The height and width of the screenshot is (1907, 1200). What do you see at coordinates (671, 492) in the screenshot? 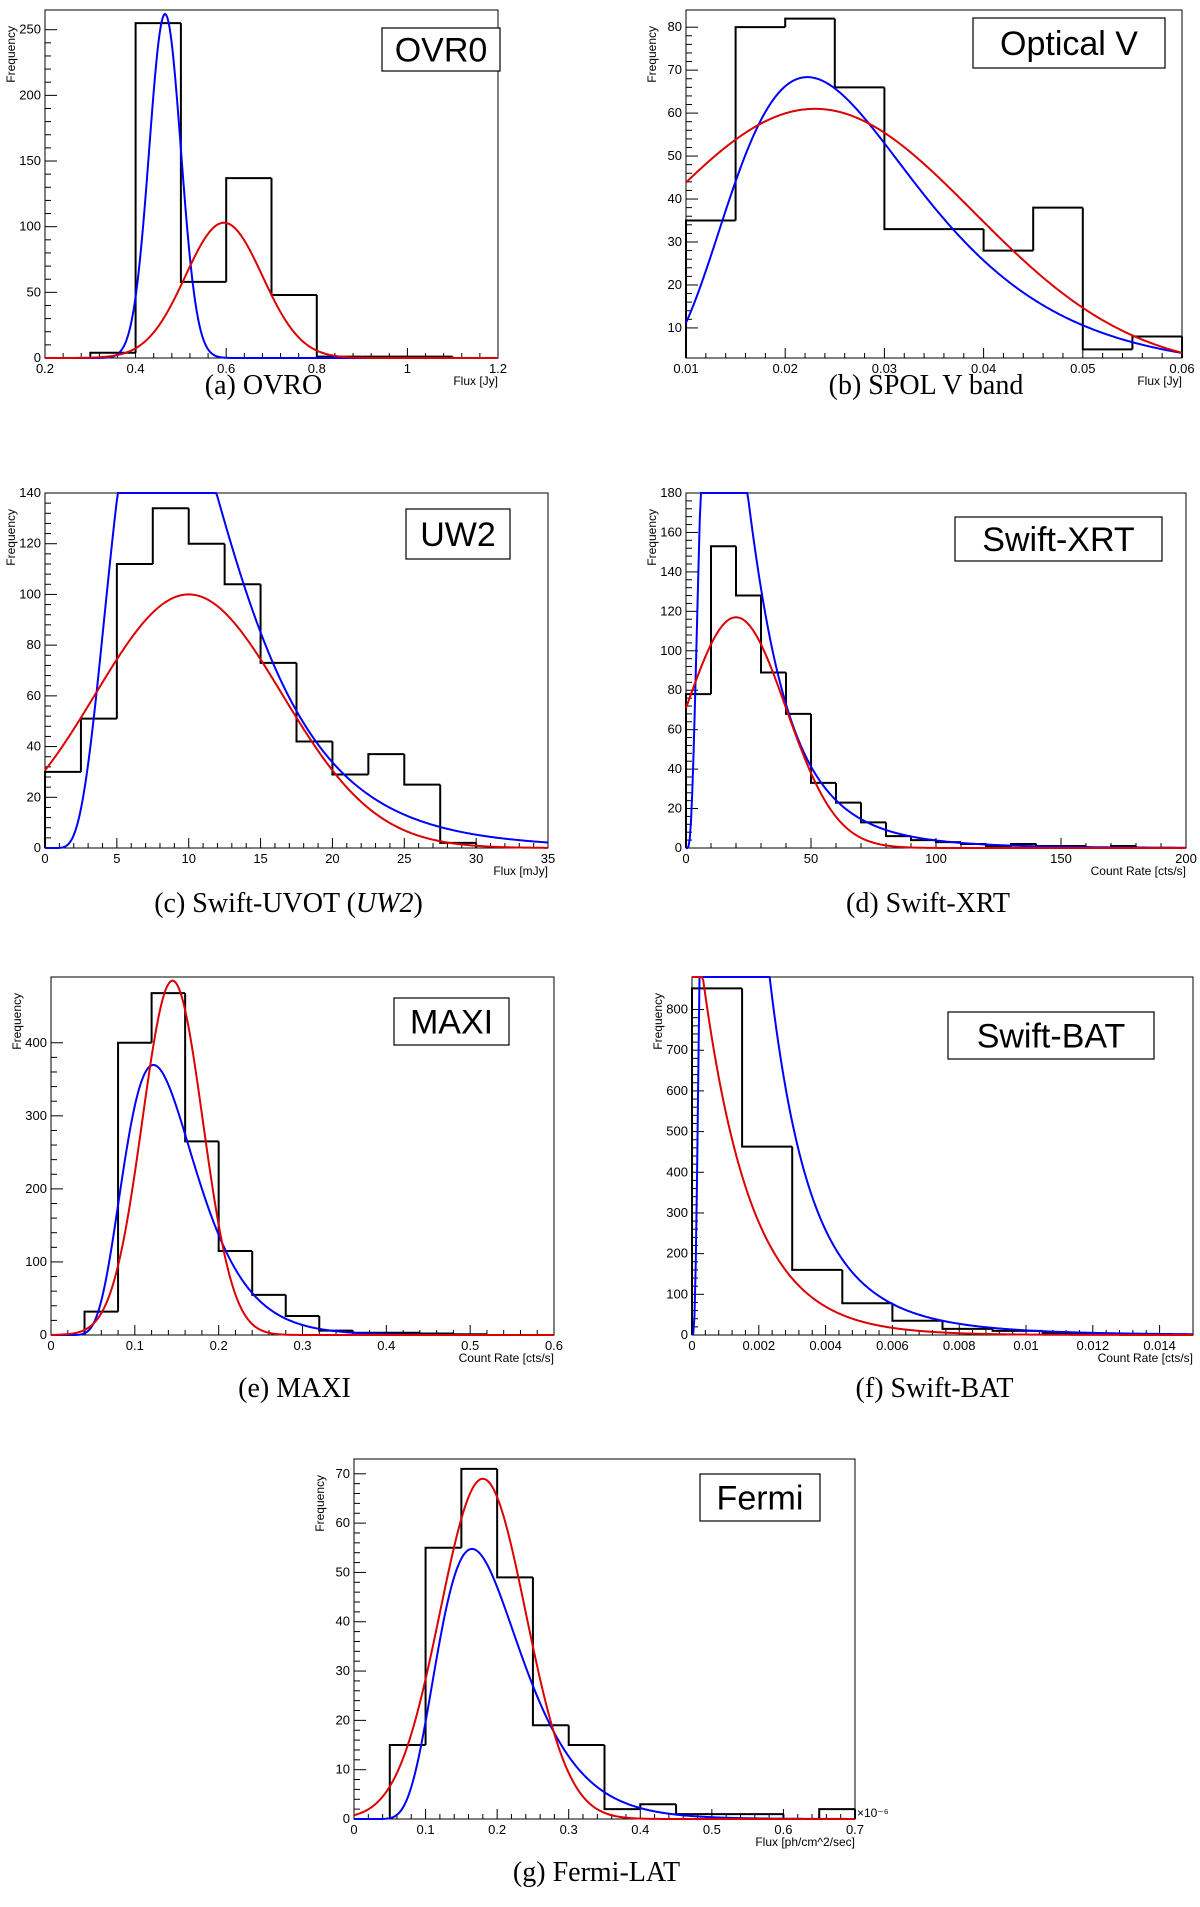
I see `y-tick-label: 180` at bounding box center [671, 492].